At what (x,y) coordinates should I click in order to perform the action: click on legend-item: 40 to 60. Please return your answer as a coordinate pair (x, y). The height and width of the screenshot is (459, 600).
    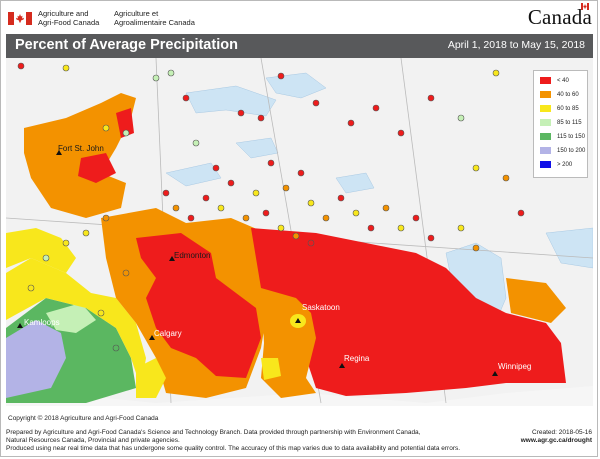
    Looking at the image, I should click on (559, 95).